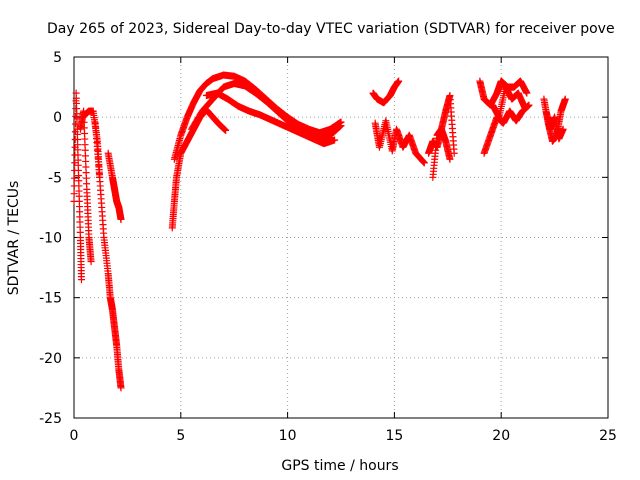  Describe the element at coordinates (14, 238) in the screenshot. I see `y-axis-label: SDTVAR / TECUs` at that location.